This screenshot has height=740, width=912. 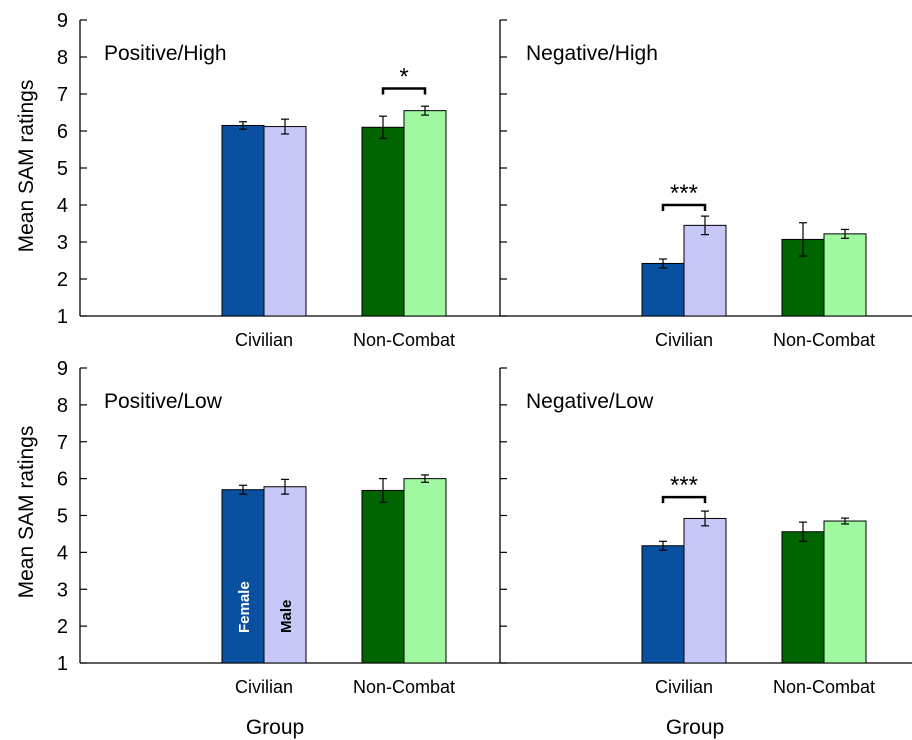 What do you see at coordinates (165, 53) in the screenshot?
I see `panel-title: Positive/High` at bounding box center [165, 53].